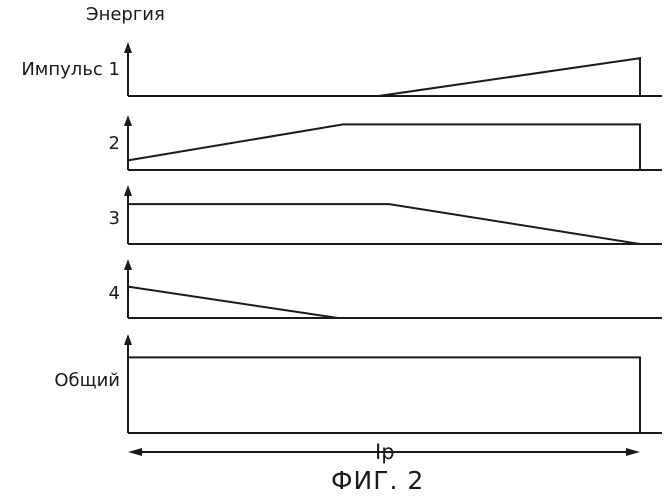 This screenshot has height=500, width=669. Describe the element at coordinates (135, 452) in the screenshot. I see `duration-arrow-left` at that location.